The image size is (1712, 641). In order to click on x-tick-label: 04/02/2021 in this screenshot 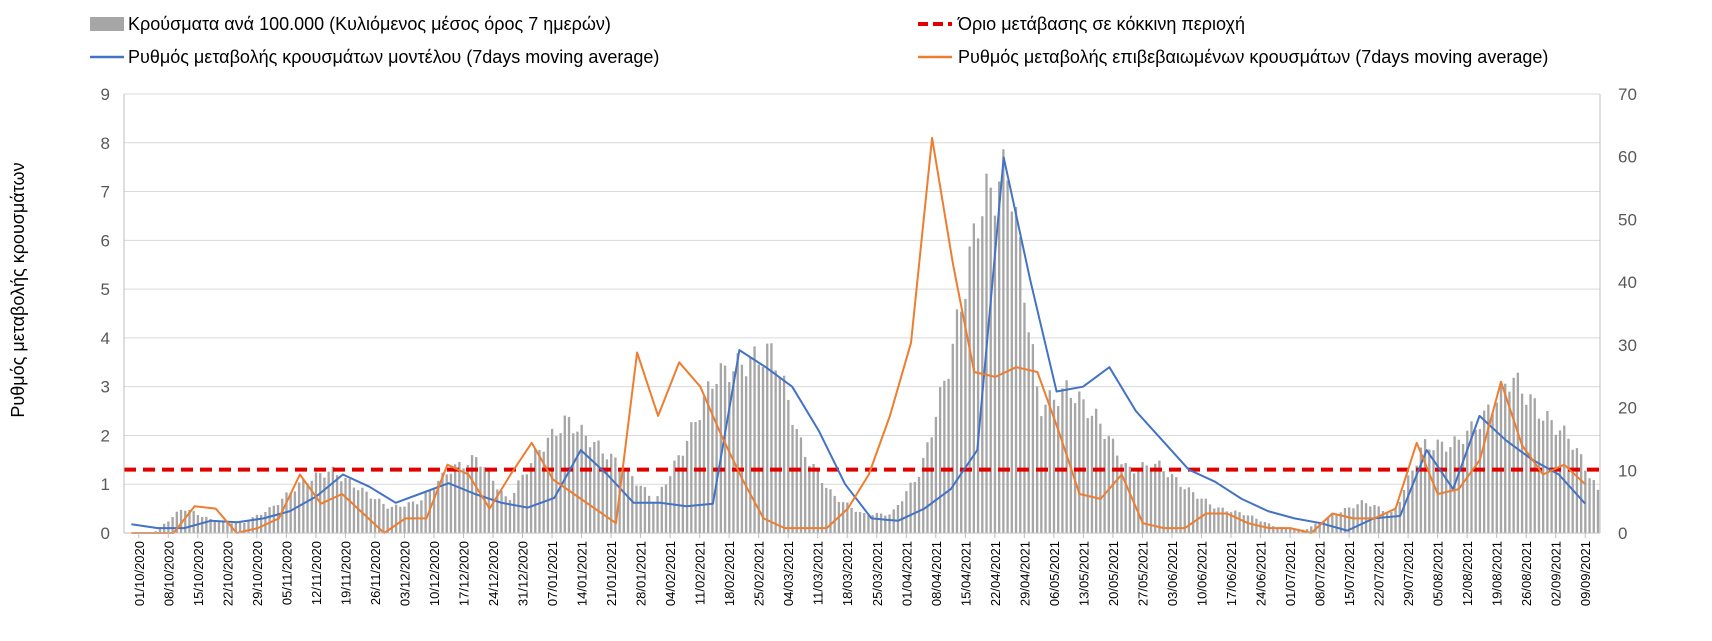, I will do `click(670, 573)`.